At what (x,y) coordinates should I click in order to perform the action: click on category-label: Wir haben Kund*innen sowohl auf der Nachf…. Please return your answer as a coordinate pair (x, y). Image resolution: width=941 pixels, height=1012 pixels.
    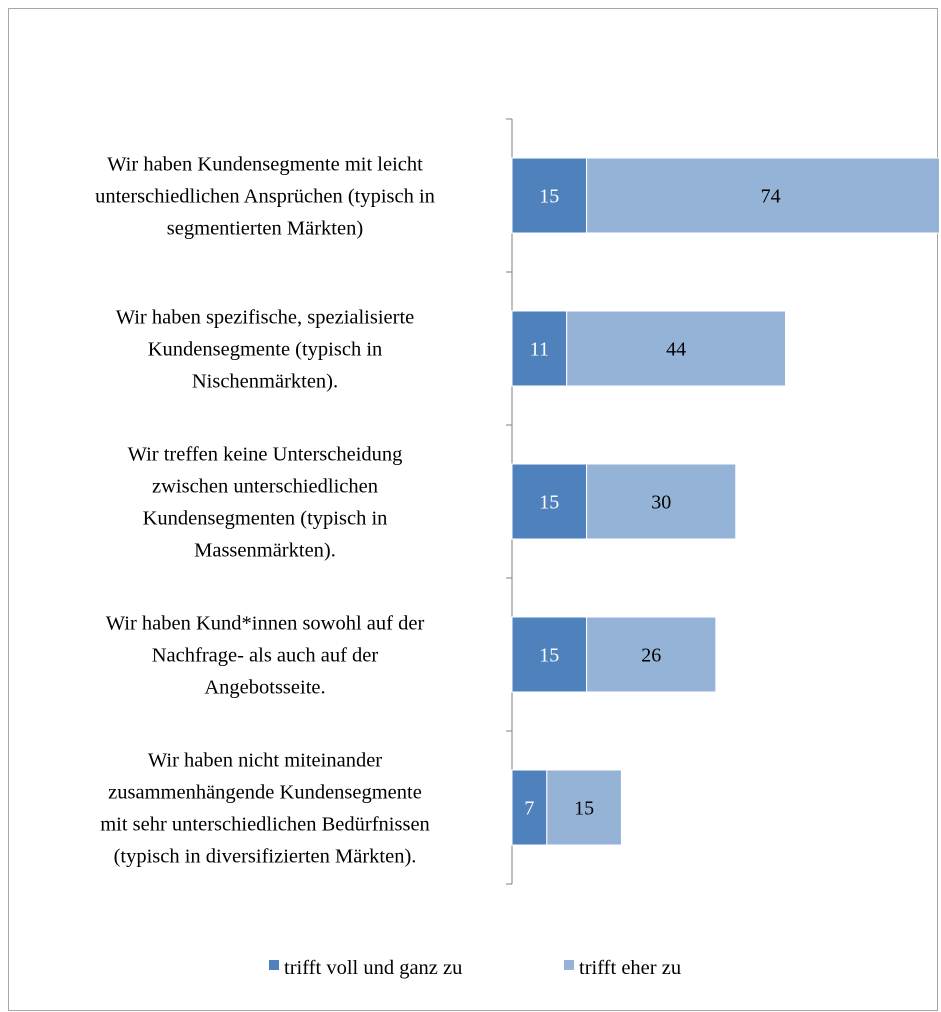
    Looking at the image, I should click on (265, 656).